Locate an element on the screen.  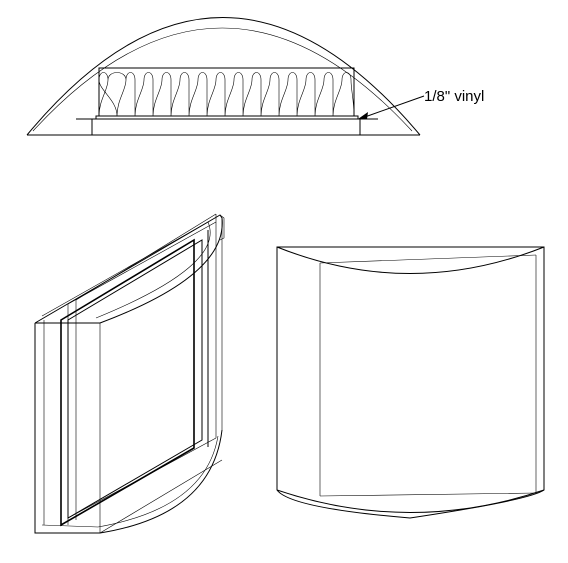
perspective-inner-top is located at coordinates (428, 259).